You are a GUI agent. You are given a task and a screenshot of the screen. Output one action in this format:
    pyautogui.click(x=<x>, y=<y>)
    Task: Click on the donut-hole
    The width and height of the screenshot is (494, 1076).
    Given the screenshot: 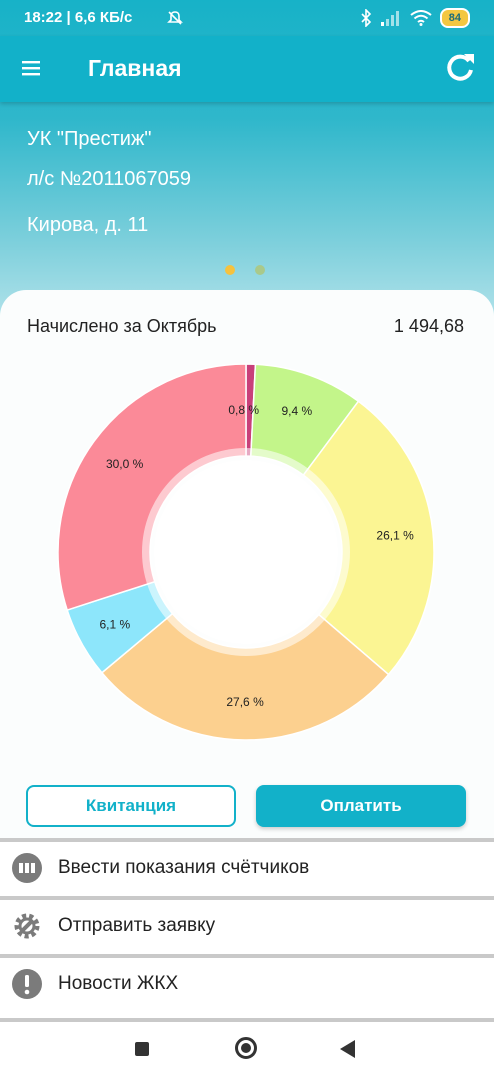 What is the action you would take?
    pyautogui.click(x=246, y=552)
    